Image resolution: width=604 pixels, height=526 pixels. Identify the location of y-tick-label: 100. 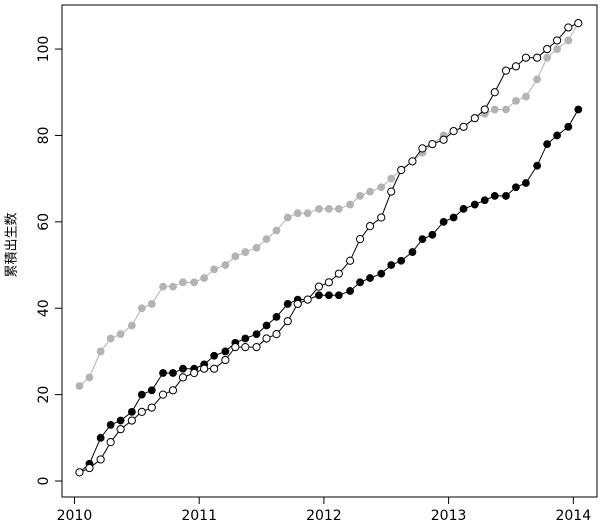
(44, 49).